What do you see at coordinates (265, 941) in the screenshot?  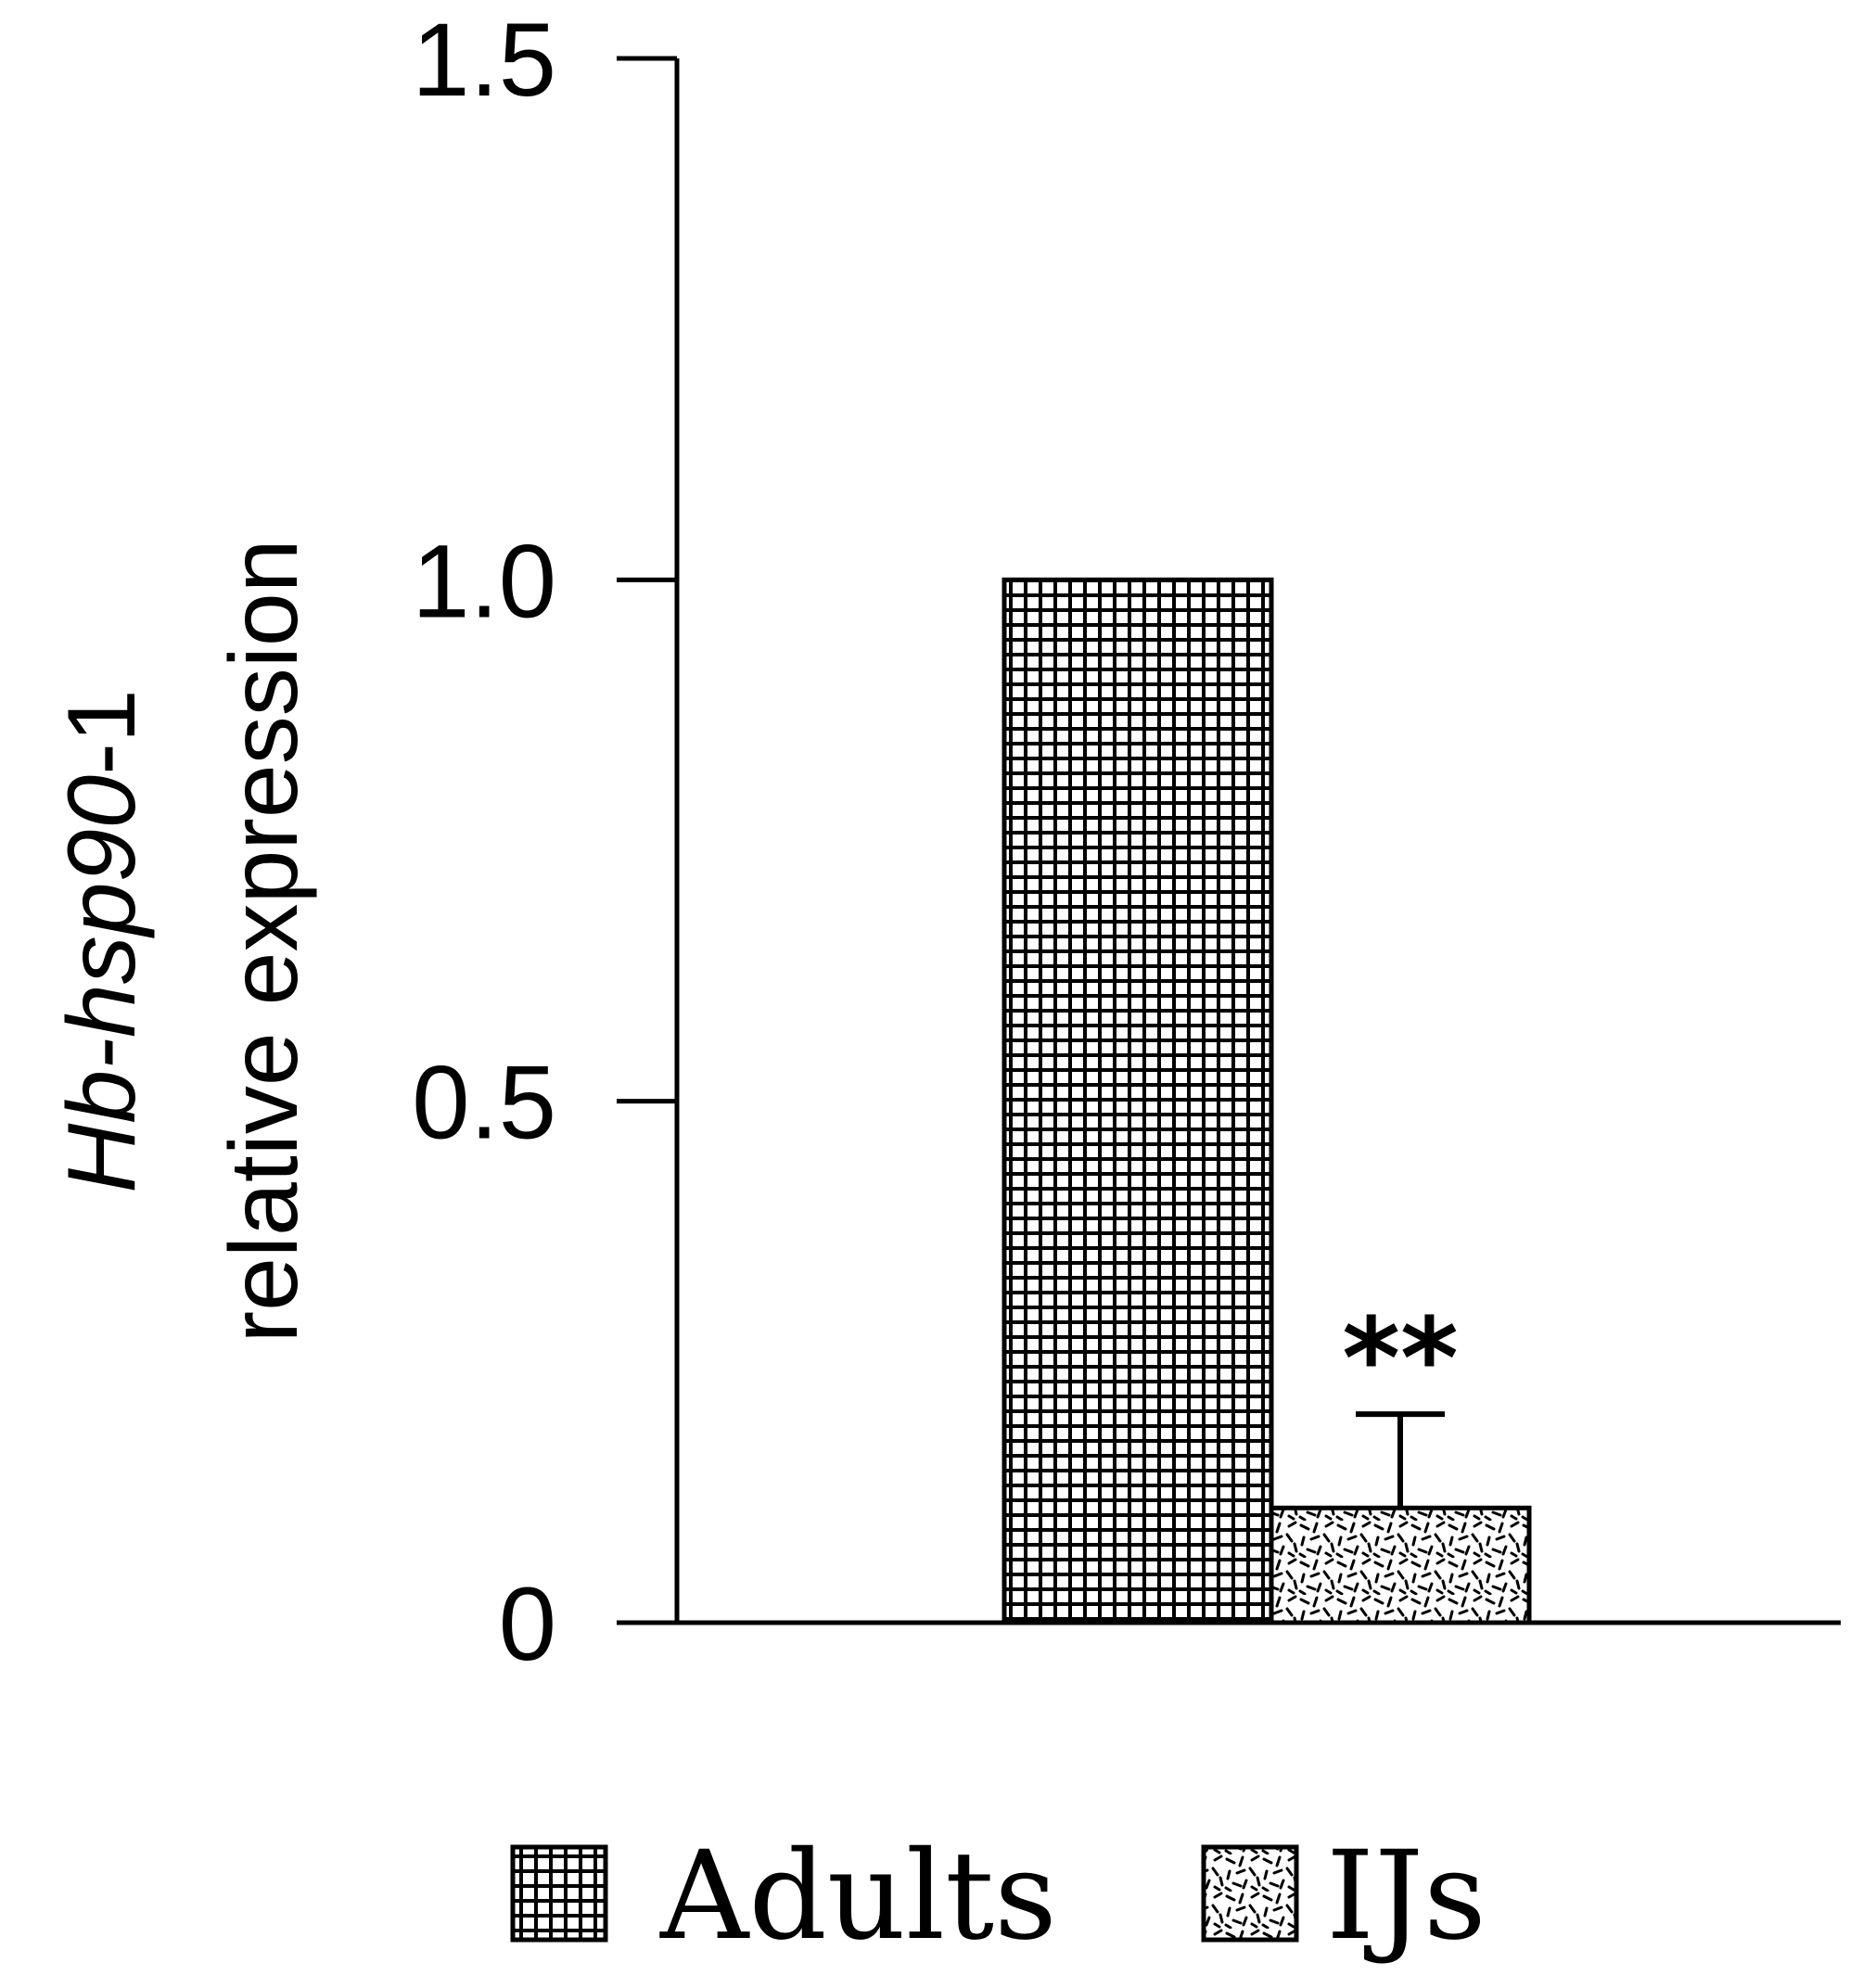 I see `y-axis-title-line2: relative expression` at bounding box center [265, 941].